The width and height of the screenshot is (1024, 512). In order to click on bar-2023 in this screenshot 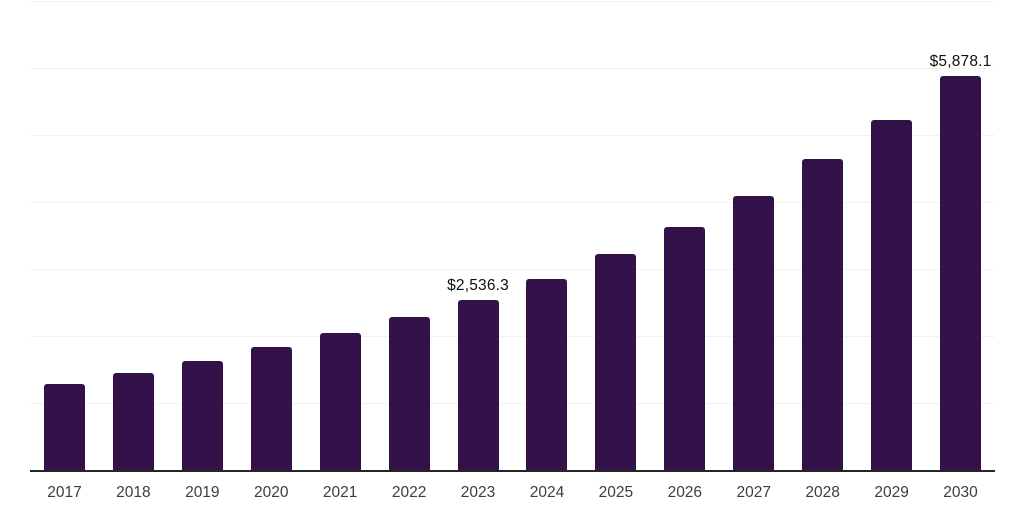, I will do `click(478, 385)`.